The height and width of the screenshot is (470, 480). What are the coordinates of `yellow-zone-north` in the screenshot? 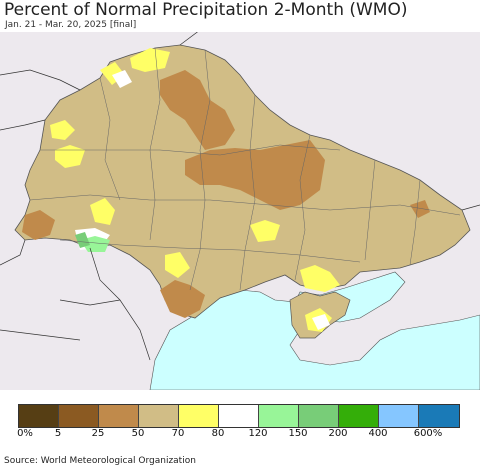 It's located at (150, 60).